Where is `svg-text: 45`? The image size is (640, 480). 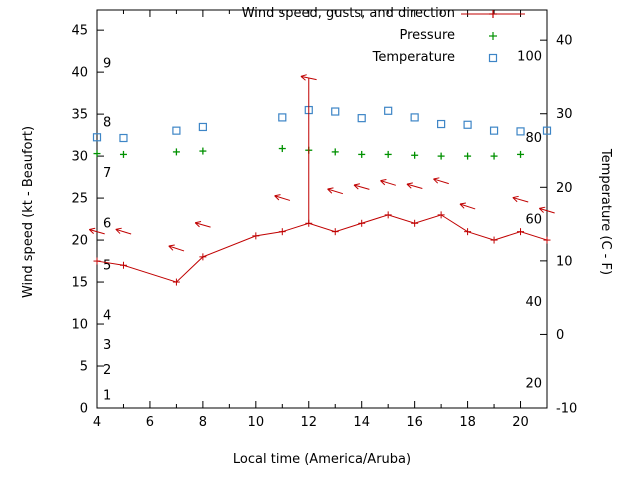 svg-text: 45 is located at coordinates (79, 31).